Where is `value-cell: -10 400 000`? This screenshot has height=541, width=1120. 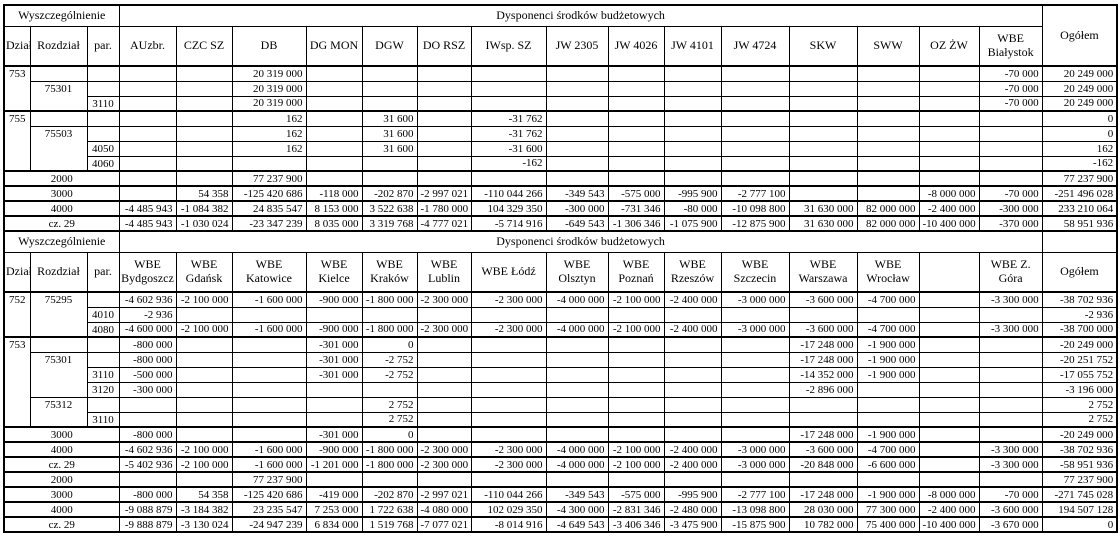 value-cell: -10 400 000 is located at coordinates (949, 223).